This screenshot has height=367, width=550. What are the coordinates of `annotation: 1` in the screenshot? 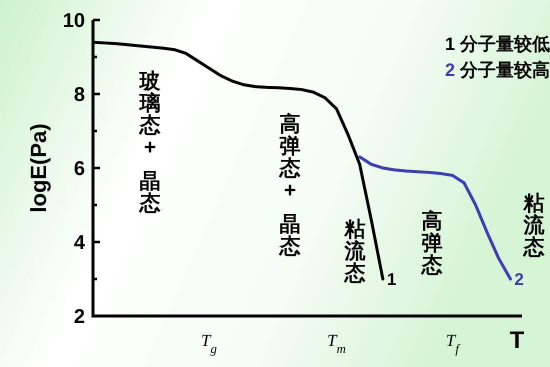 It's located at (391, 279).